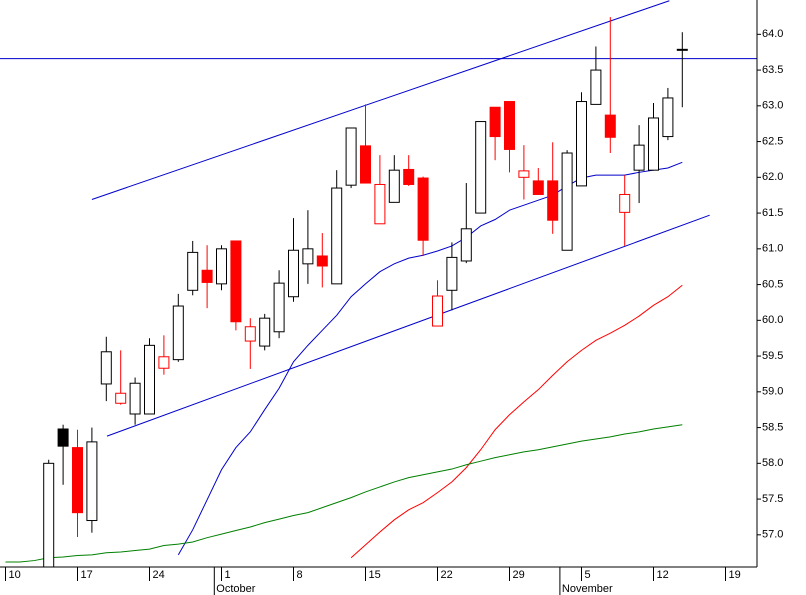 This screenshot has height=595, width=806. Describe the element at coordinates (375, 575) in the screenshot. I see `x-tick-label: 15` at that location.